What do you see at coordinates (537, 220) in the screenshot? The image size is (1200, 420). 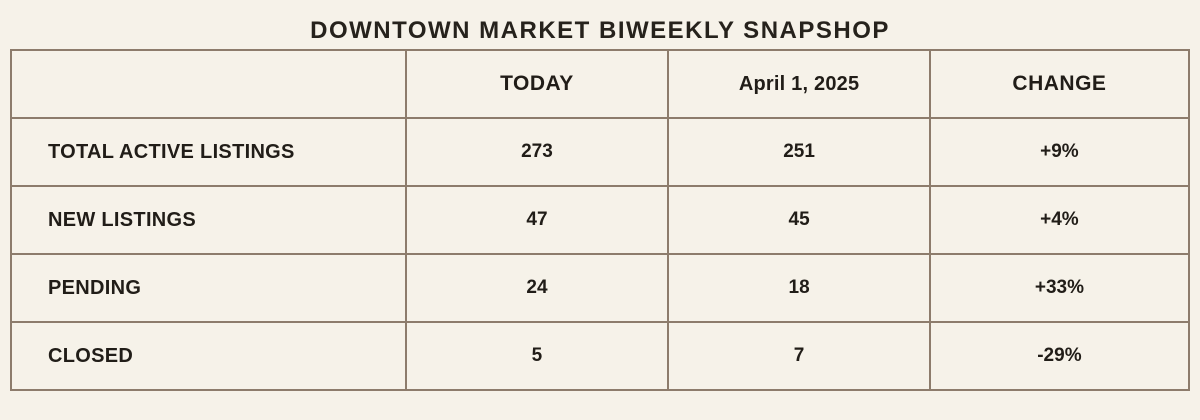 I see `today-value: 47` at bounding box center [537, 220].